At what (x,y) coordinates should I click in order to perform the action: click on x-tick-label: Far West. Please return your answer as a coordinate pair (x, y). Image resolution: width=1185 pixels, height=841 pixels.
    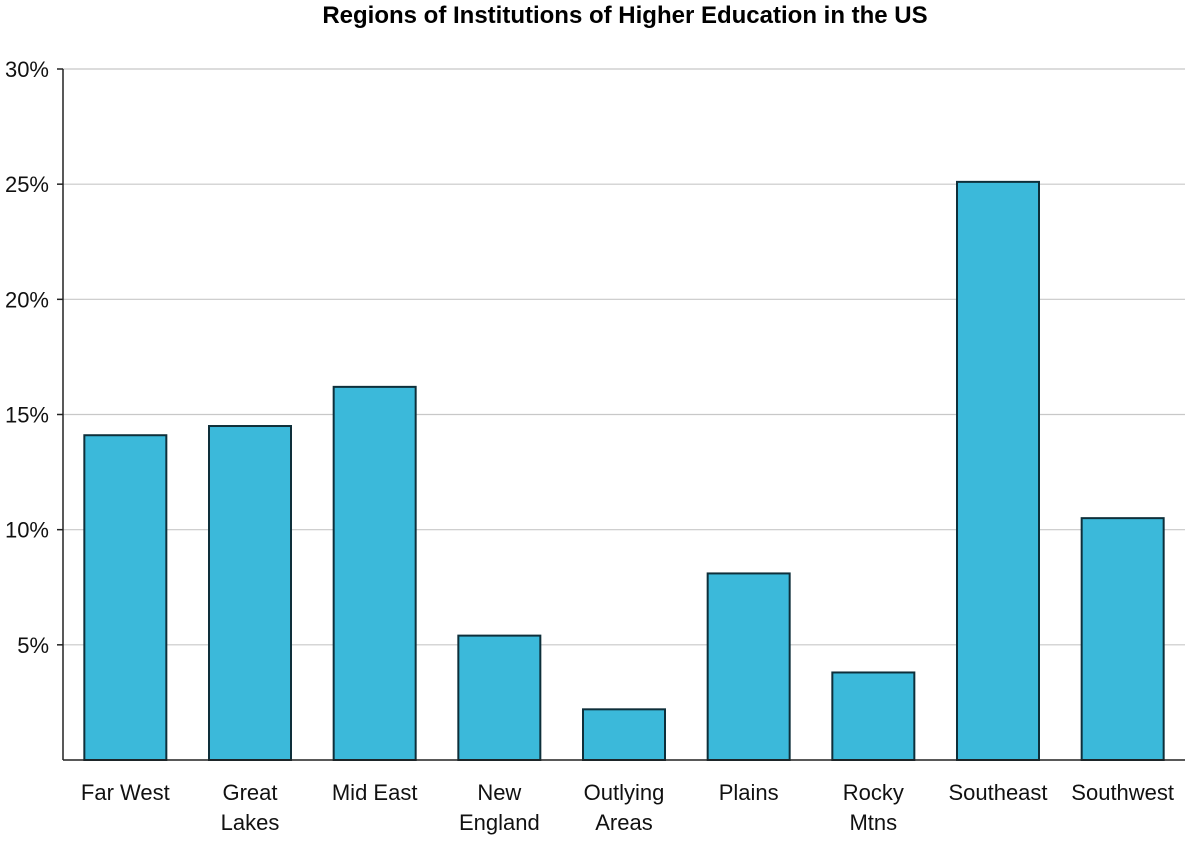
    Looking at the image, I should click on (125, 792).